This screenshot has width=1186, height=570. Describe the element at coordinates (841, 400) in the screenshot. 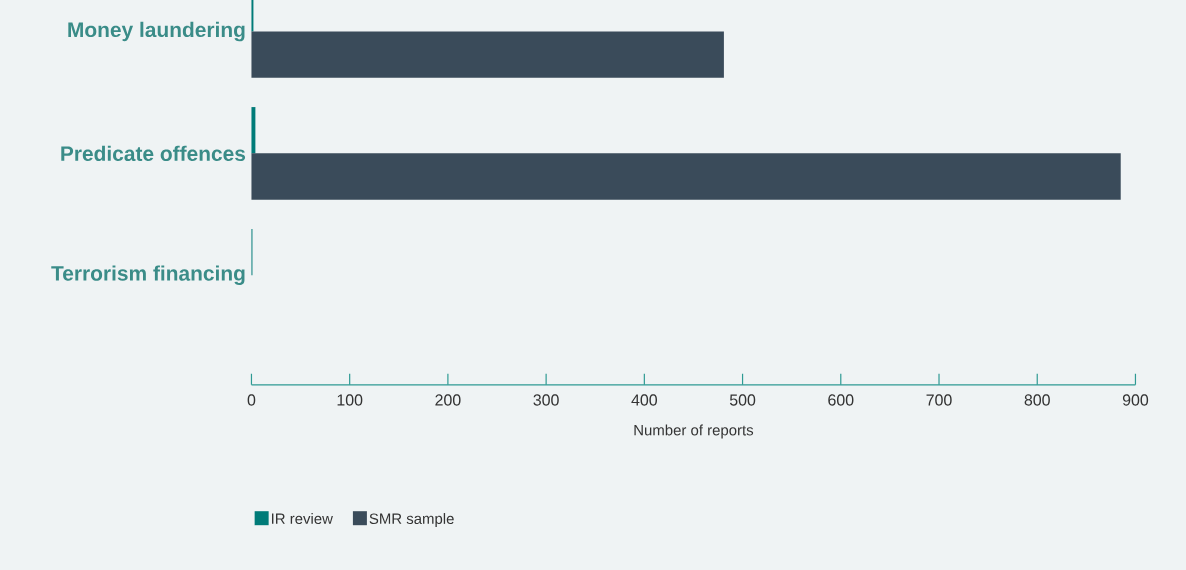

I see `x-tick-label: 600` at that location.